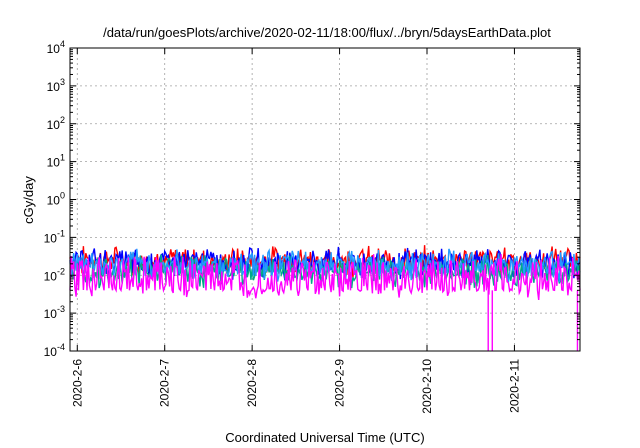 The image size is (640, 448). I want to click on y-tick-exponent: 3, so click(62, 82).